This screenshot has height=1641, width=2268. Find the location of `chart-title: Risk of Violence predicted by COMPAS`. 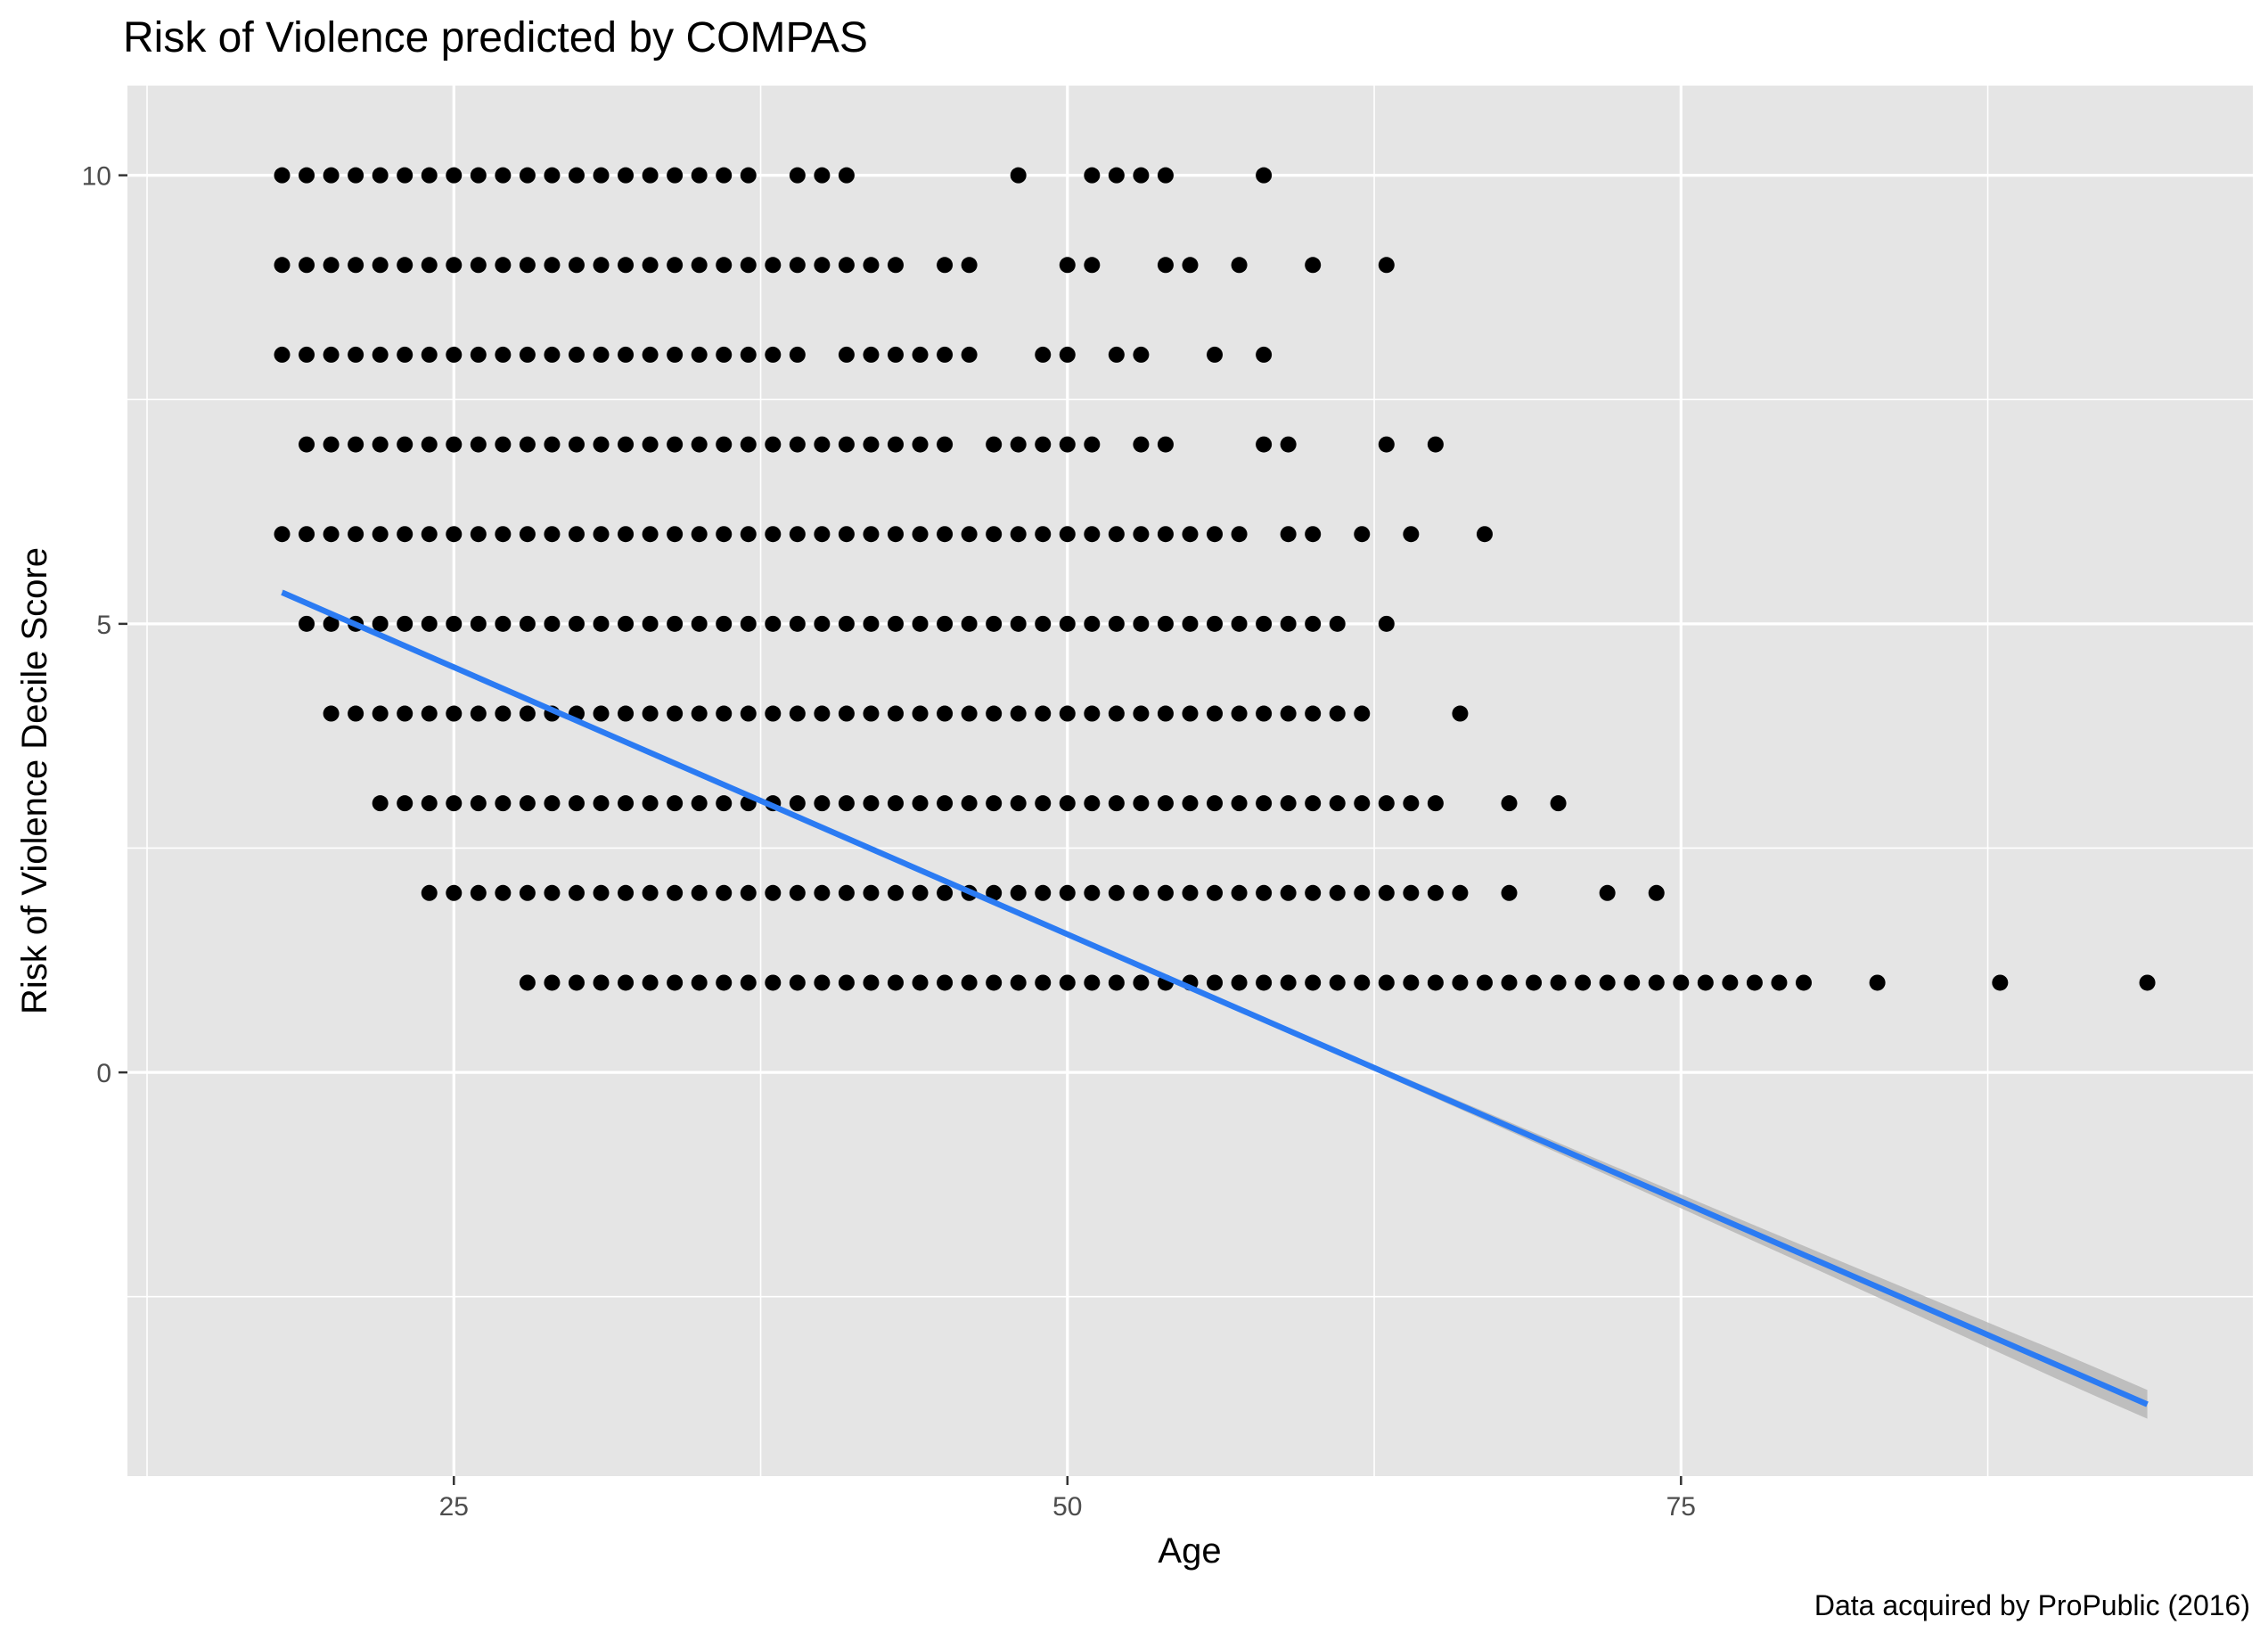

chart-title: Risk of Violence predicted by COMPAS is located at coordinates (495, 38).